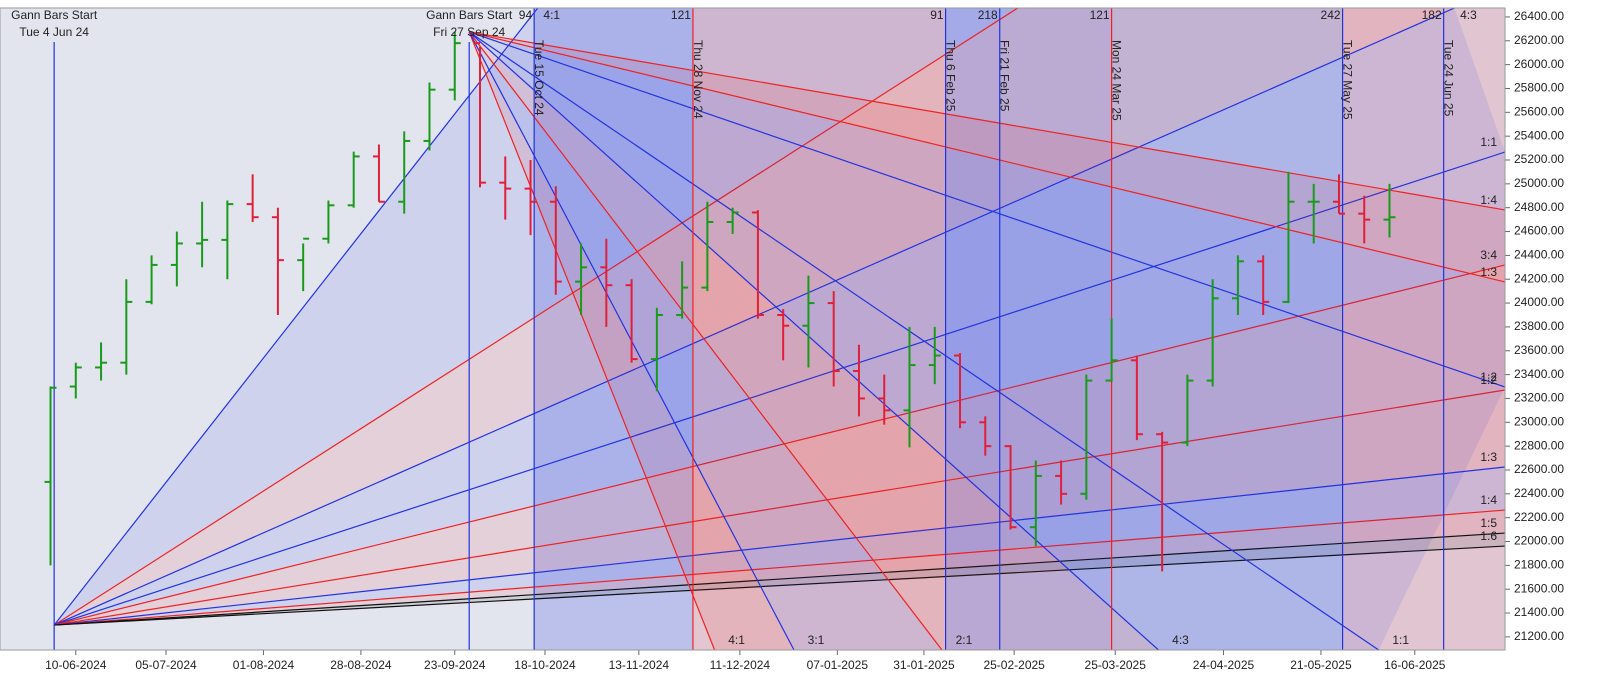 Image resolution: width=1597 pixels, height=690 pixels. I want to click on x-tick-label: 13-11-2024, so click(639, 665).